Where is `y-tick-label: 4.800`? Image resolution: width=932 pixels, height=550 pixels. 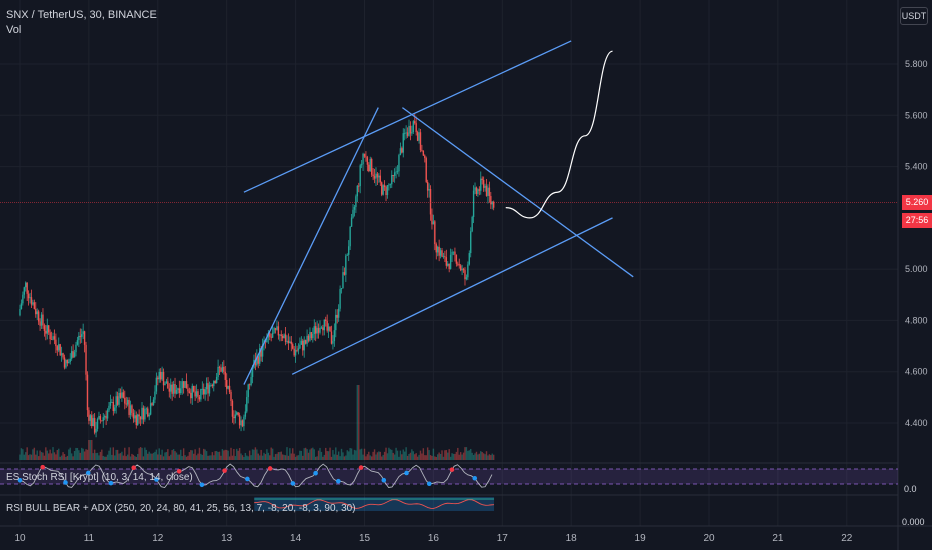
y-tick-label: 4.800 is located at coordinates (916, 320).